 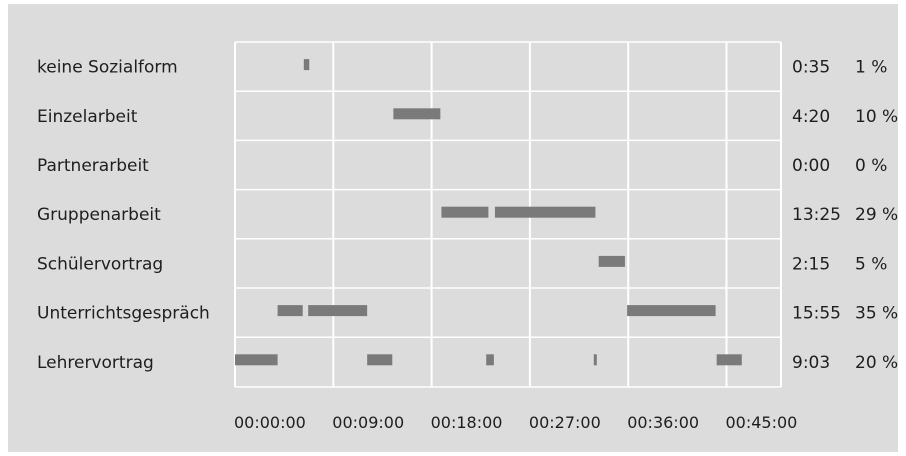 What do you see at coordinates (95, 363) in the screenshot?
I see `row-label: Lehrervortrag` at bounding box center [95, 363].